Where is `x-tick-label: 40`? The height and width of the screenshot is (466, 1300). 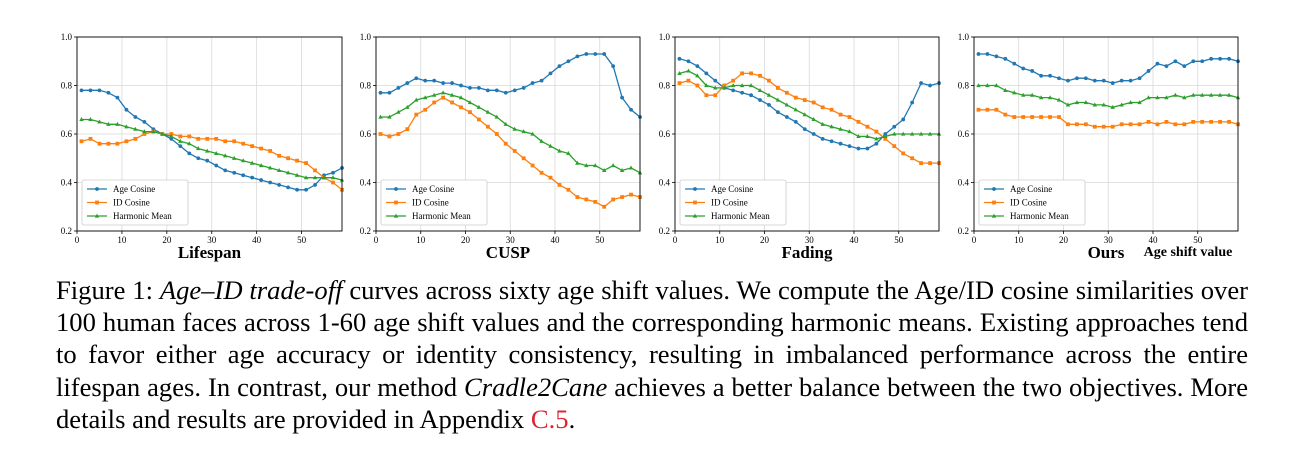
x-tick-label: 40 is located at coordinates (555, 240).